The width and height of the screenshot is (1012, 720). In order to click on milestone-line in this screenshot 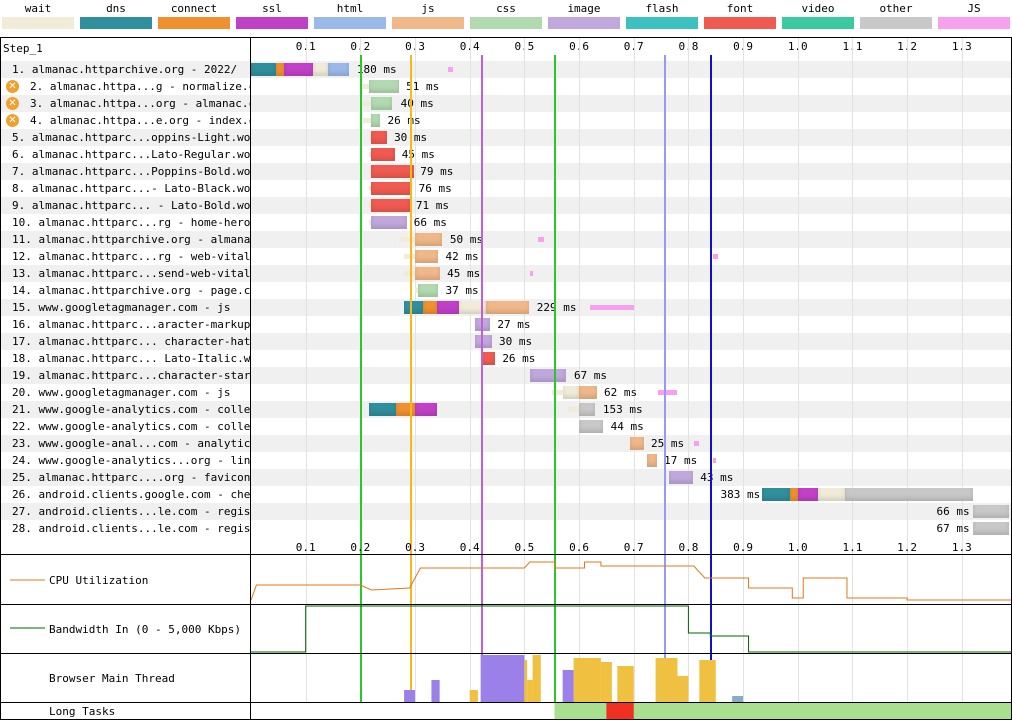, I will do `click(361, 378)`.